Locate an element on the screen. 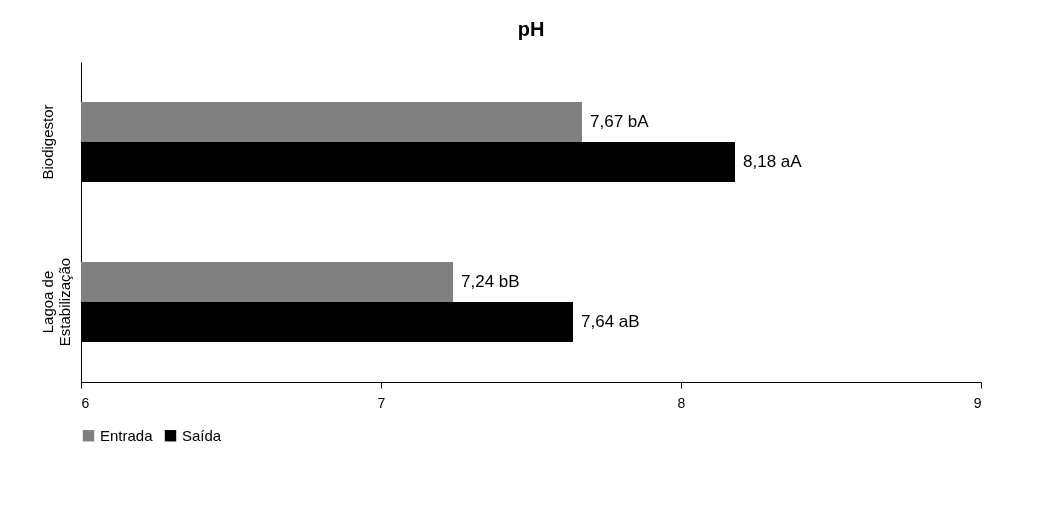 Image resolution: width=1056 pixels, height=531 pixels. data-label: 7,64 aB is located at coordinates (610, 321).